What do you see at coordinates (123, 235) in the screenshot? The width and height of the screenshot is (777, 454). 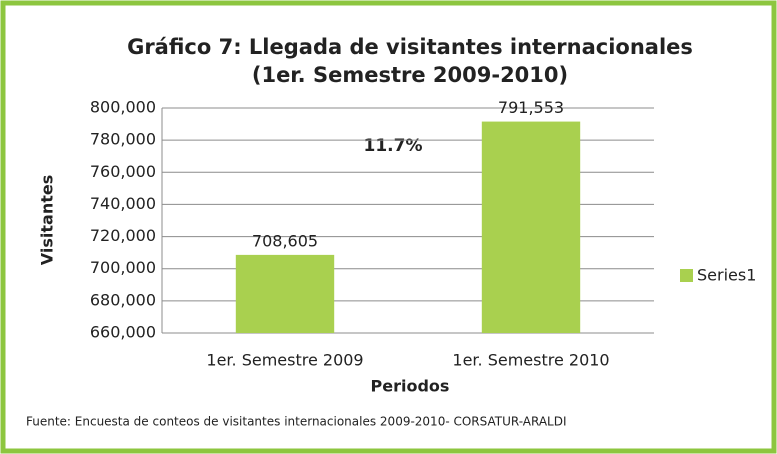 I see `y-tick-label: 720,000` at bounding box center [123, 235].